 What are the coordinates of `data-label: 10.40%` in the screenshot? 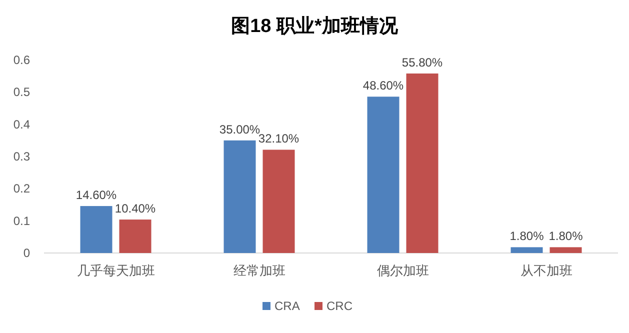 It's located at (135, 209).